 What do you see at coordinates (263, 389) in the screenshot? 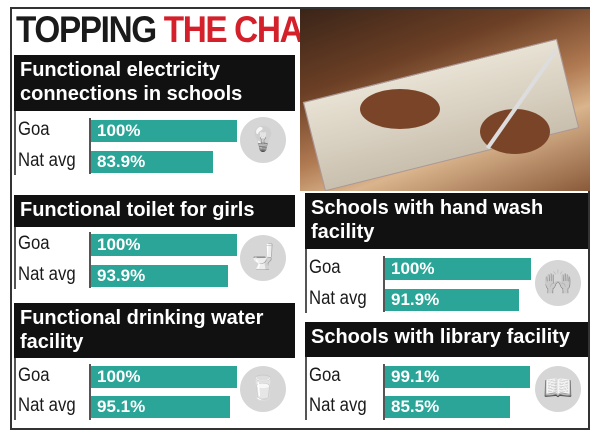
I see `water-glass-icon: 🥛` at bounding box center [263, 389].